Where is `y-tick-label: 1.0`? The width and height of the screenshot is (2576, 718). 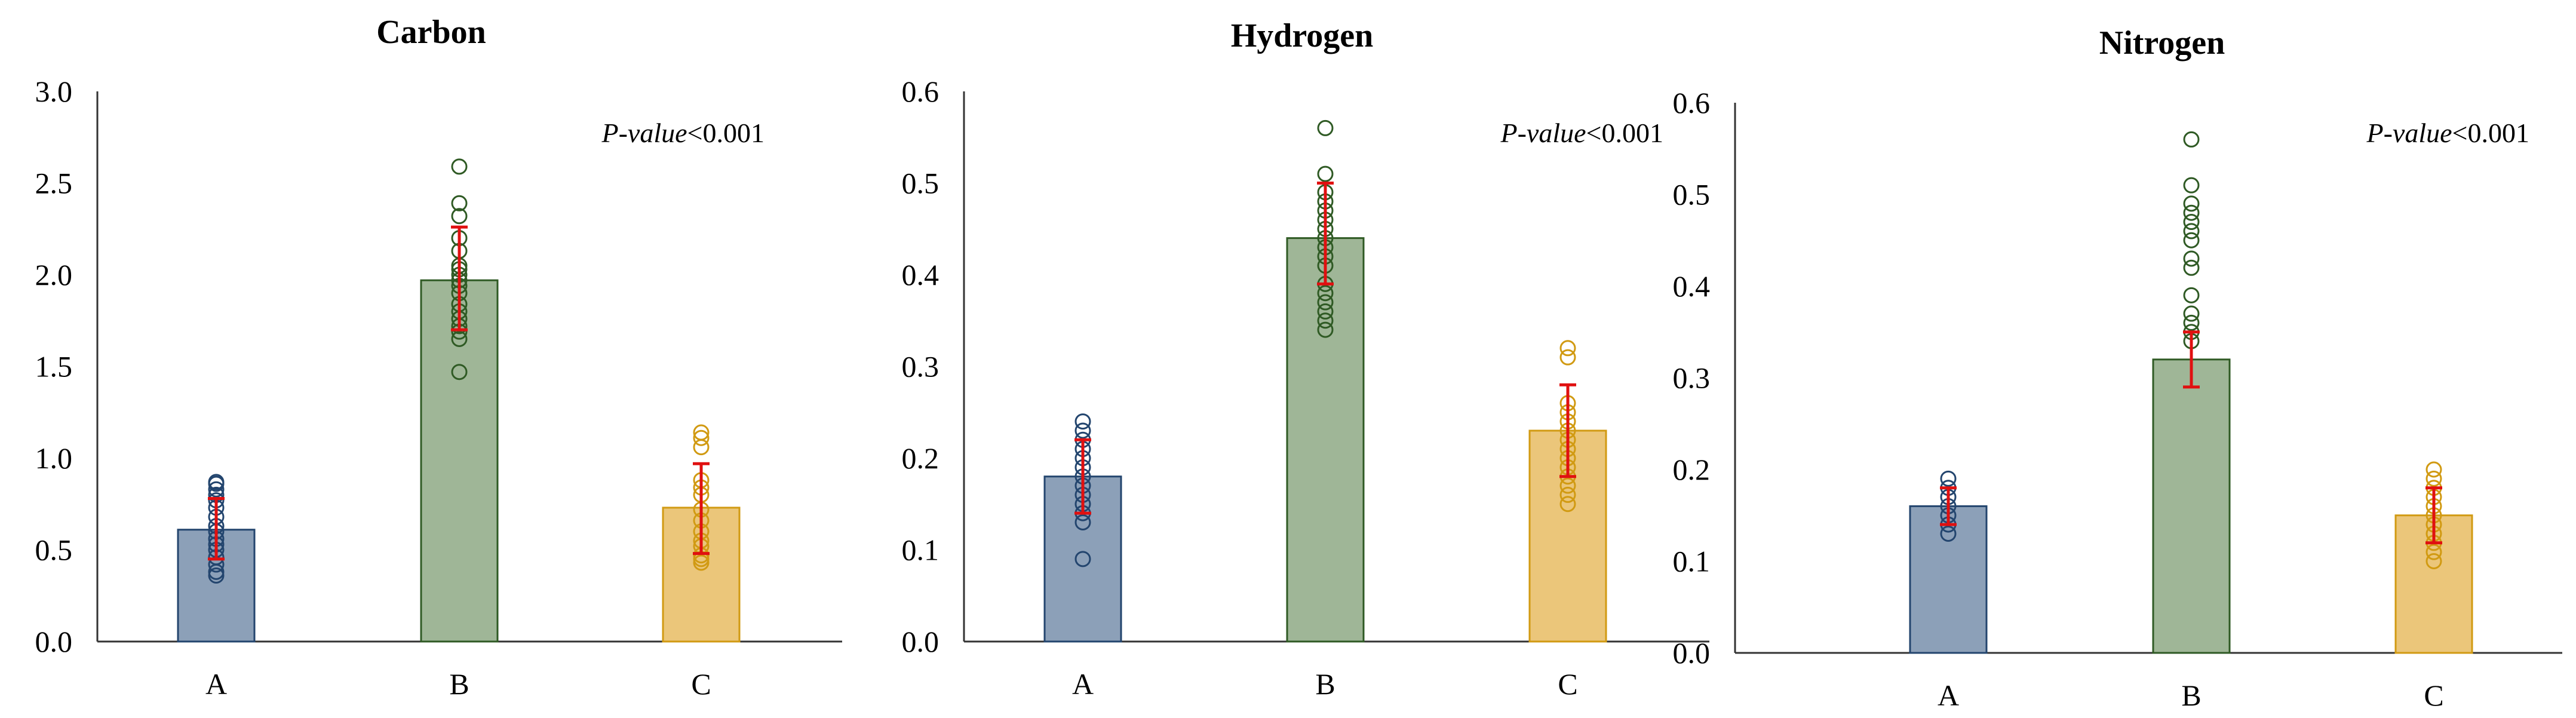
y-tick-label: 1.0 is located at coordinates (54, 458).